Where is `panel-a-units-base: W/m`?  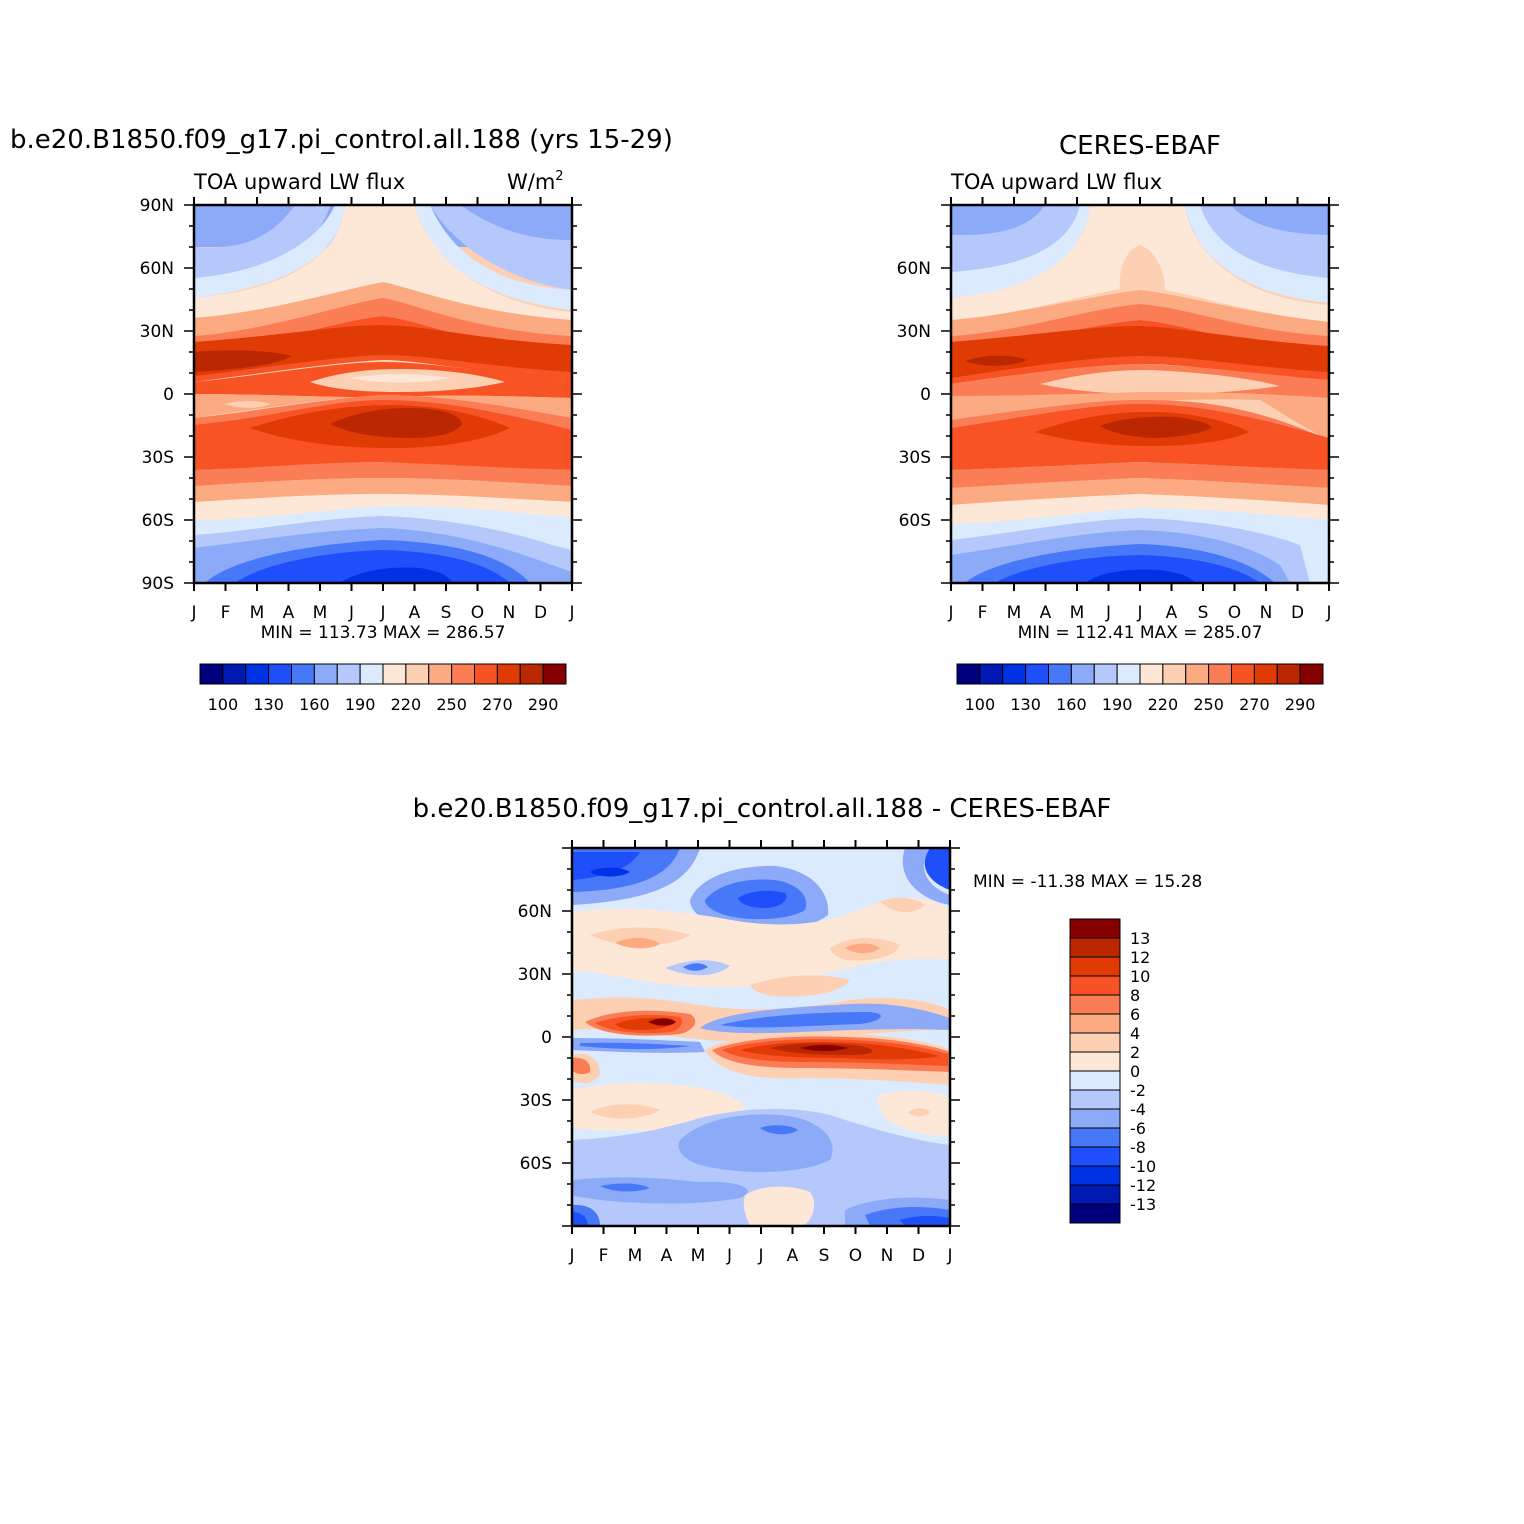
panel-a-units-base: W/m is located at coordinates (531, 182).